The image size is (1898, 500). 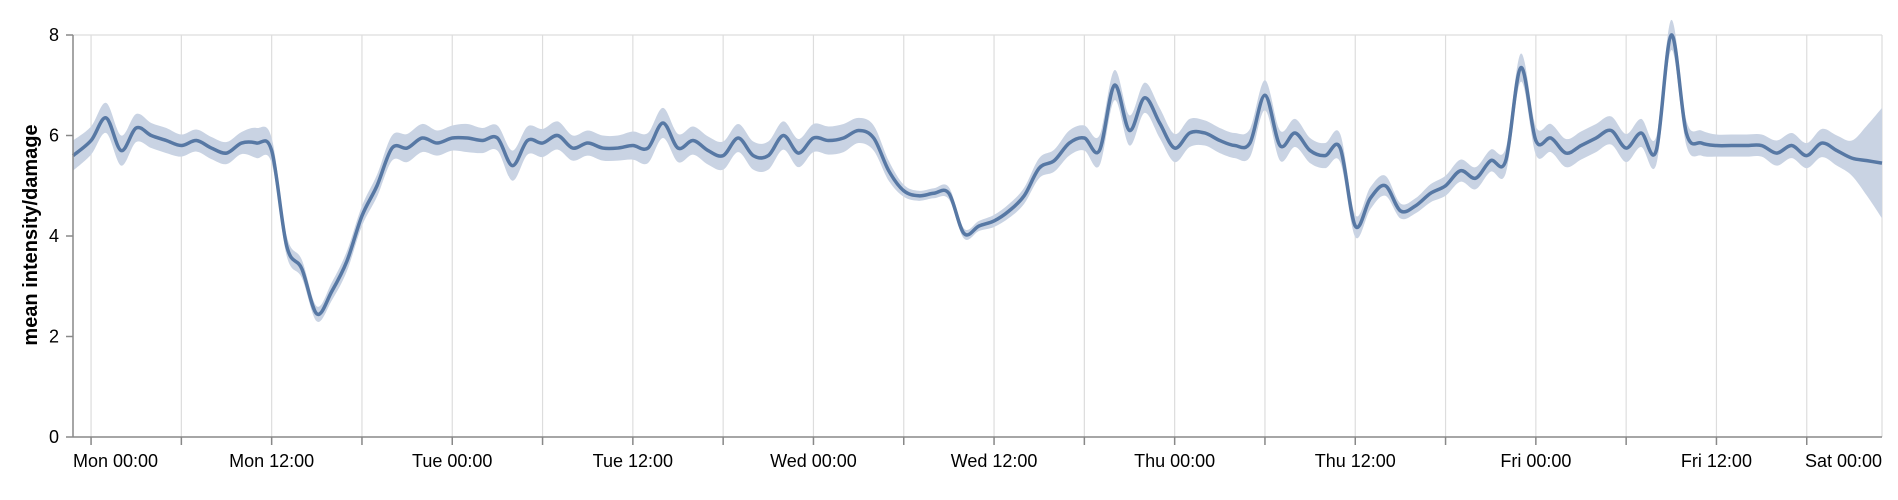 I want to click on y-tick-label: 2, so click(x=54, y=337).